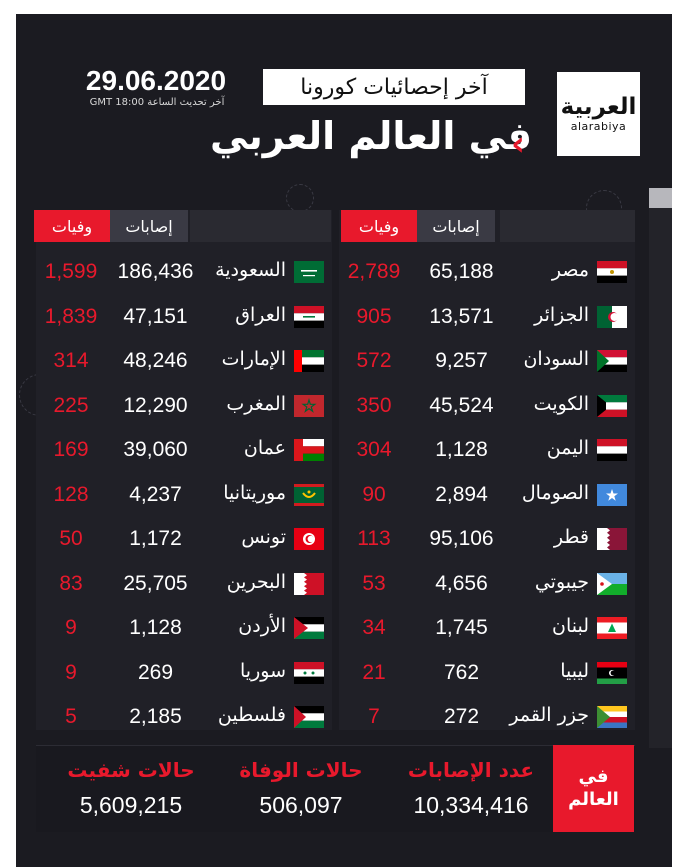 Image resolution: width=688 pixels, height=867 pixels. I want to click on table-row: مصر 65,188 2,789, so click(487, 274).